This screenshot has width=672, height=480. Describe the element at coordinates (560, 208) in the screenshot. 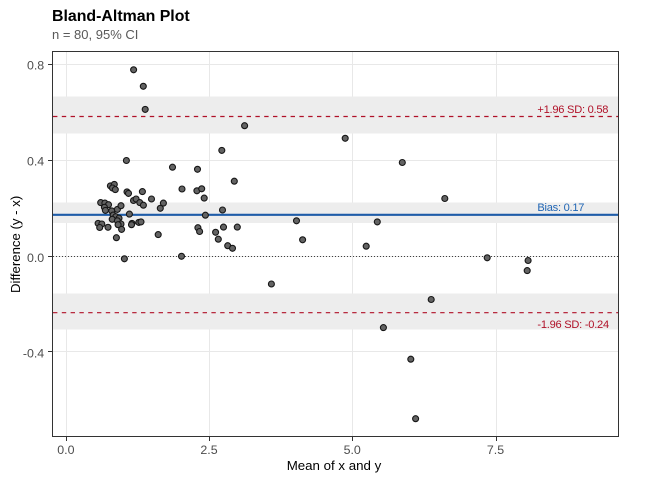

I see `svg-text: Bias: 0.17` at that location.